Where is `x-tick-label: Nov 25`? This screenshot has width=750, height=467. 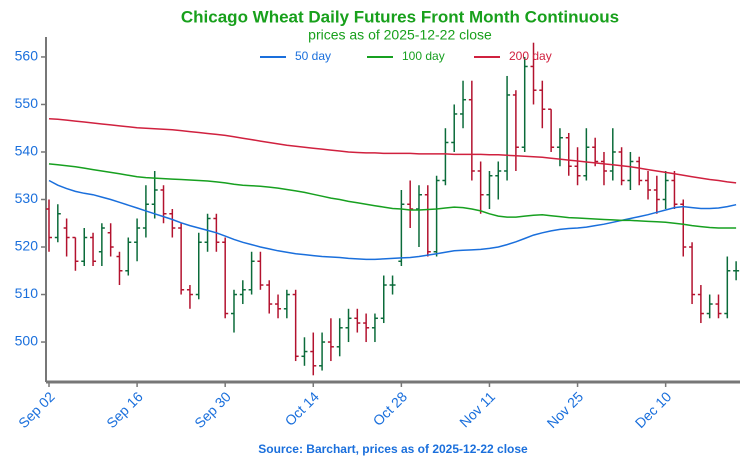
x-tick-label: Nov 25 is located at coordinates (565, 409).